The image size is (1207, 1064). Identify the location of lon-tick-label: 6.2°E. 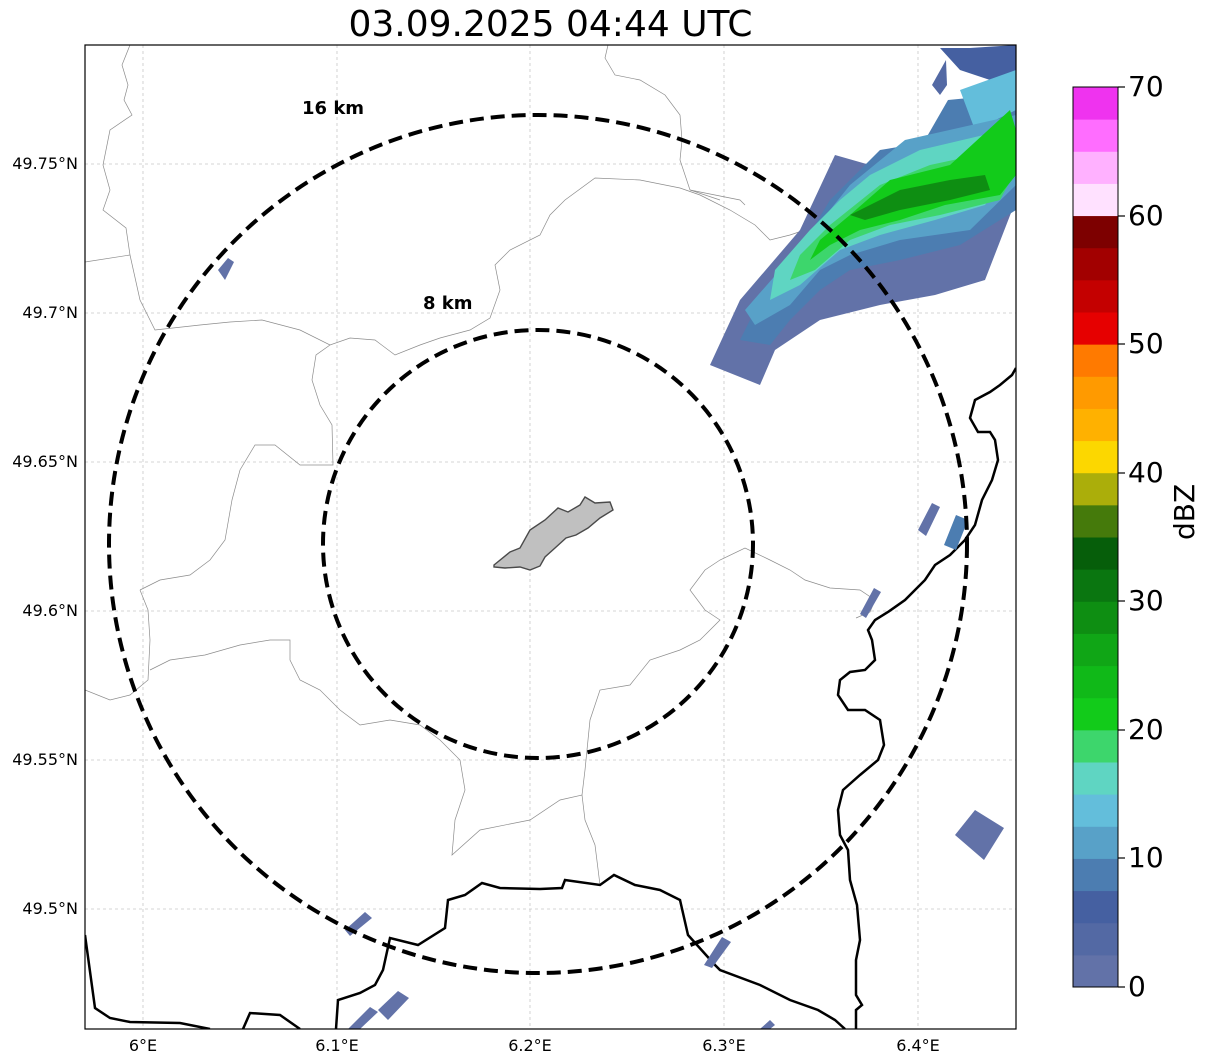
(530, 1045).